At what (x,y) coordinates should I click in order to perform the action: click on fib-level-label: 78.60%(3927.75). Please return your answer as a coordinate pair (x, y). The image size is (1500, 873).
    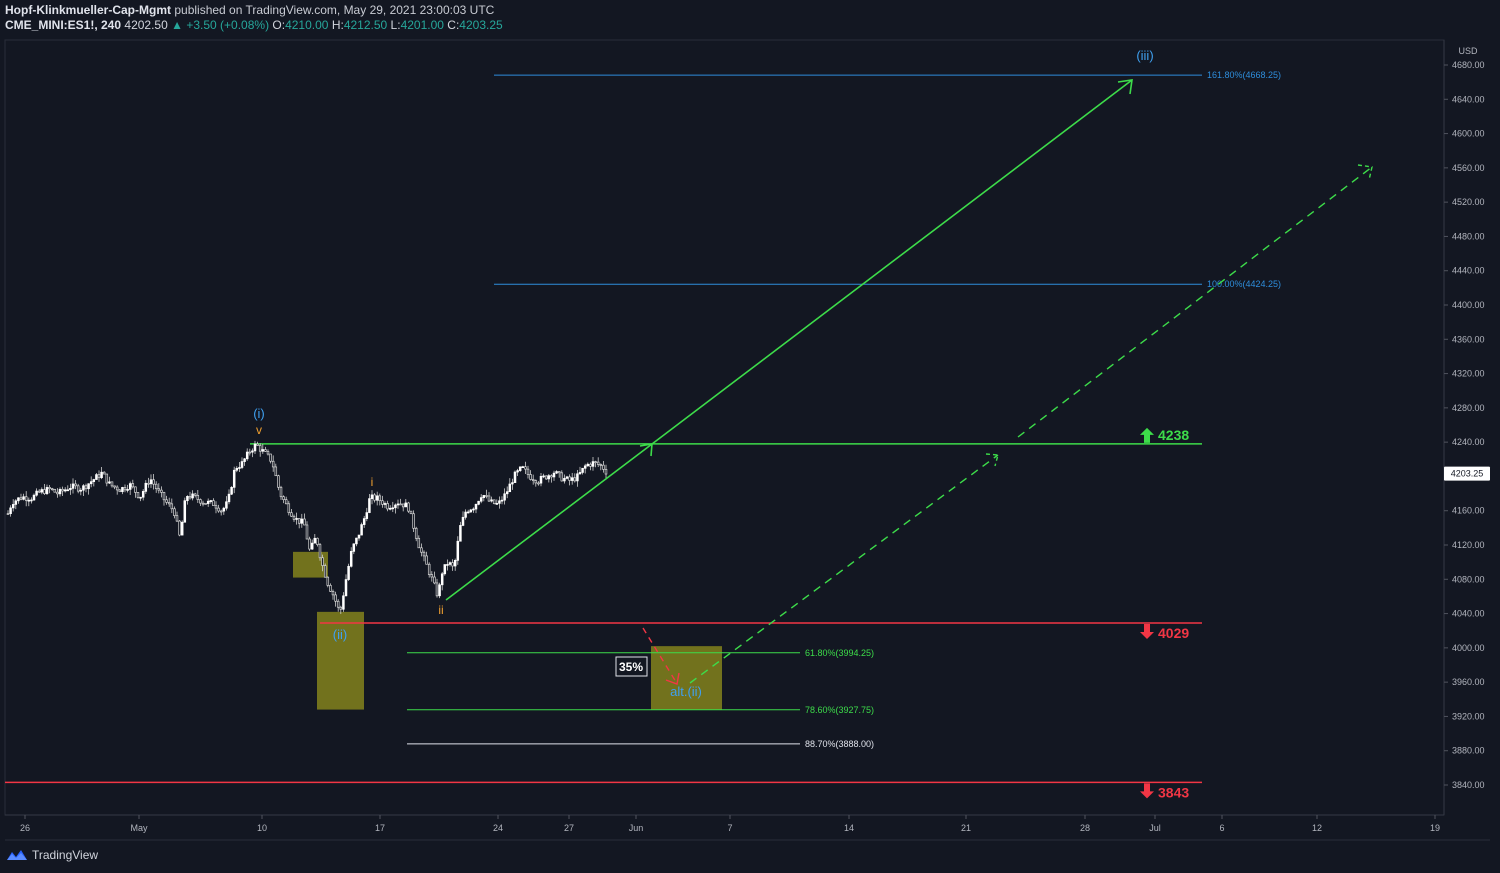
    Looking at the image, I should click on (839, 710).